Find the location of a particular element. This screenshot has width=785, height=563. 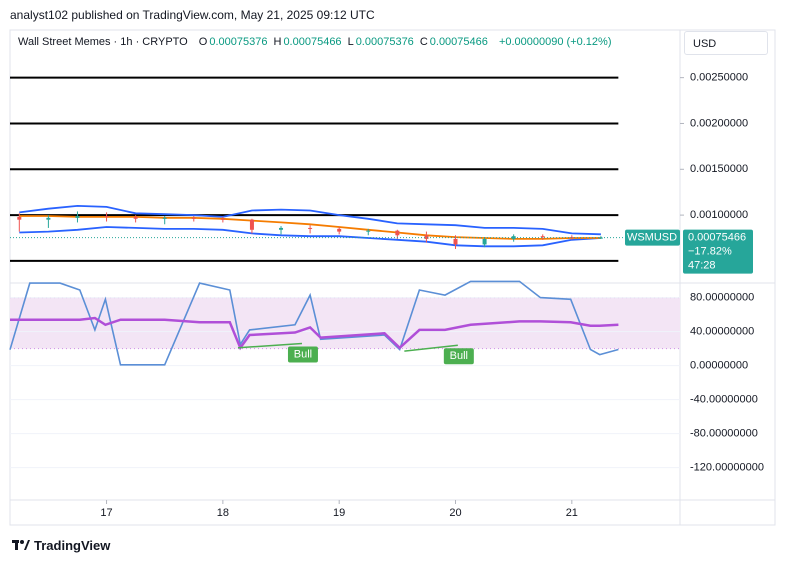

currency-button: USD is located at coordinates (726, 43).